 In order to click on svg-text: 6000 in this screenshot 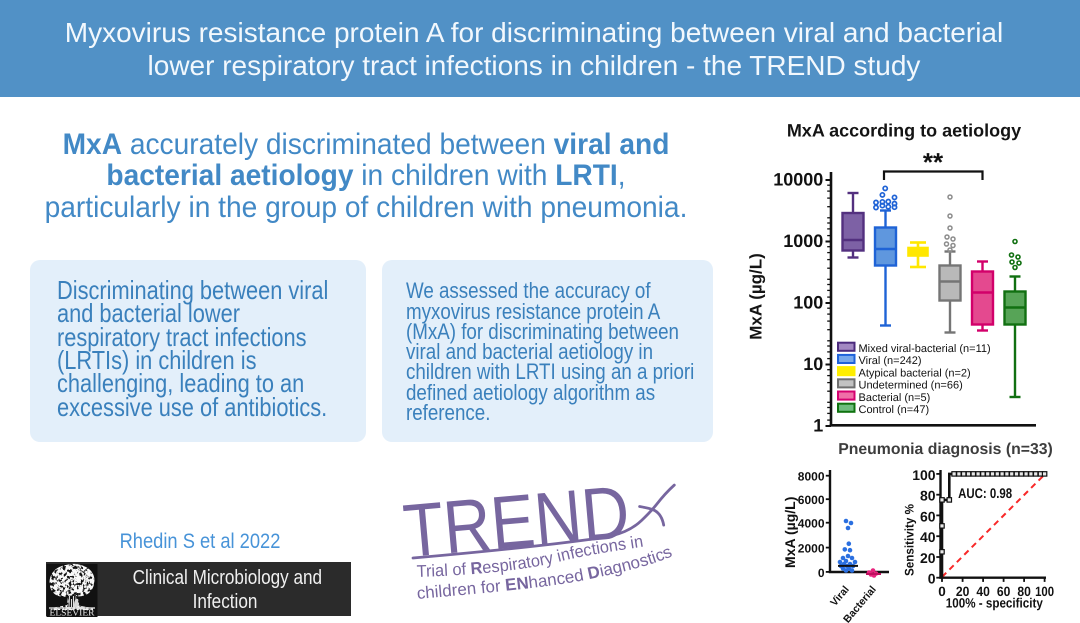, I will do `click(811, 500)`.